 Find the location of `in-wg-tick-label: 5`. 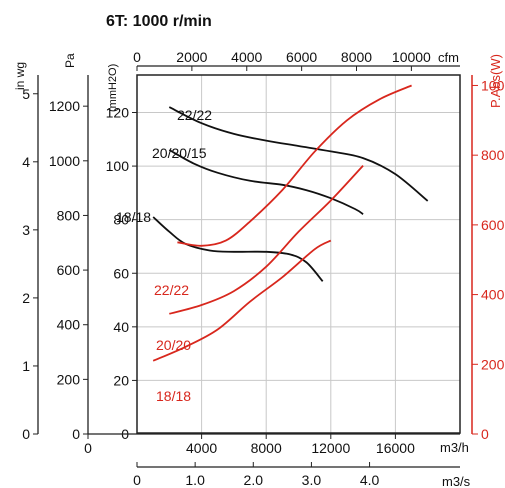

in-wg-tick-label: 5 is located at coordinates (26, 94).